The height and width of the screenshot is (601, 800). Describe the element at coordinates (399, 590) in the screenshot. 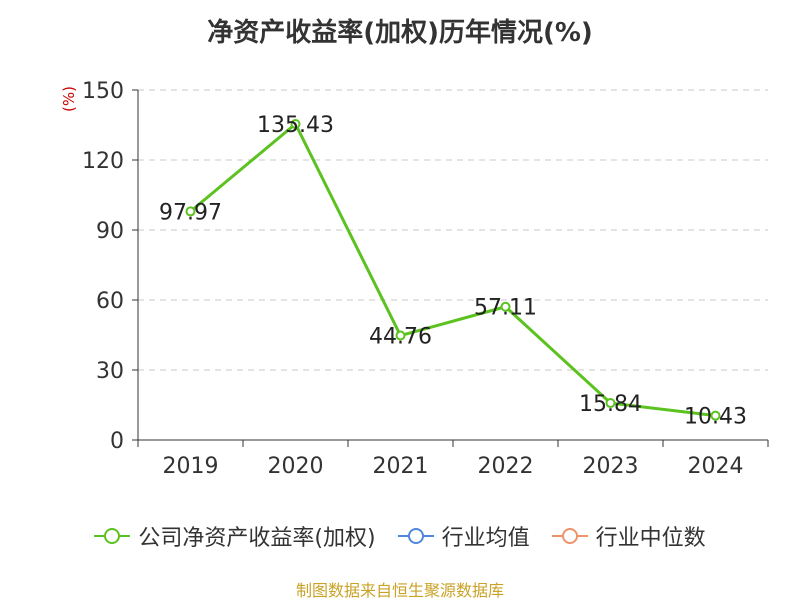

I see `data-source-footer: 制图数据来自恒生聚源数据库` at that location.